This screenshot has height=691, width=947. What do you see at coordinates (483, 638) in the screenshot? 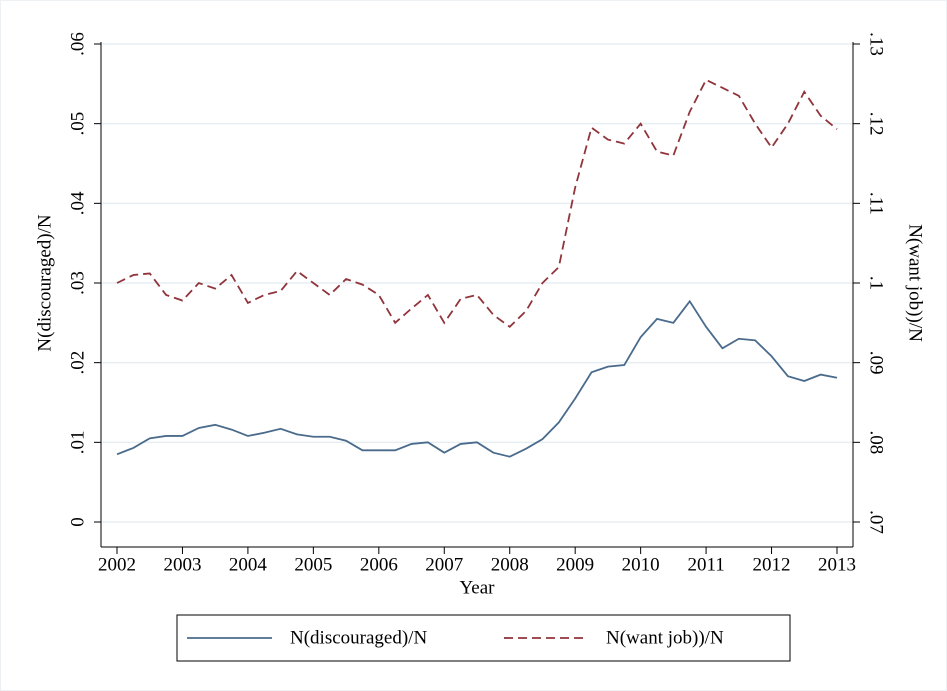
I see `legend-box` at bounding box center [483, 638].